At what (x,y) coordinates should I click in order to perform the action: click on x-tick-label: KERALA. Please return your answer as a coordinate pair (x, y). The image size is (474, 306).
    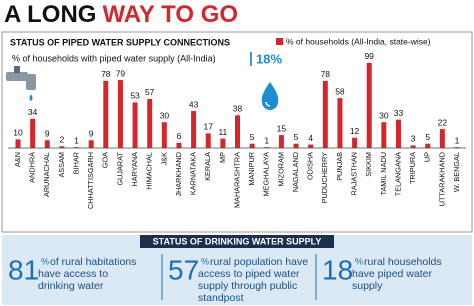
    Looking at the image, I should click on (207, 166).